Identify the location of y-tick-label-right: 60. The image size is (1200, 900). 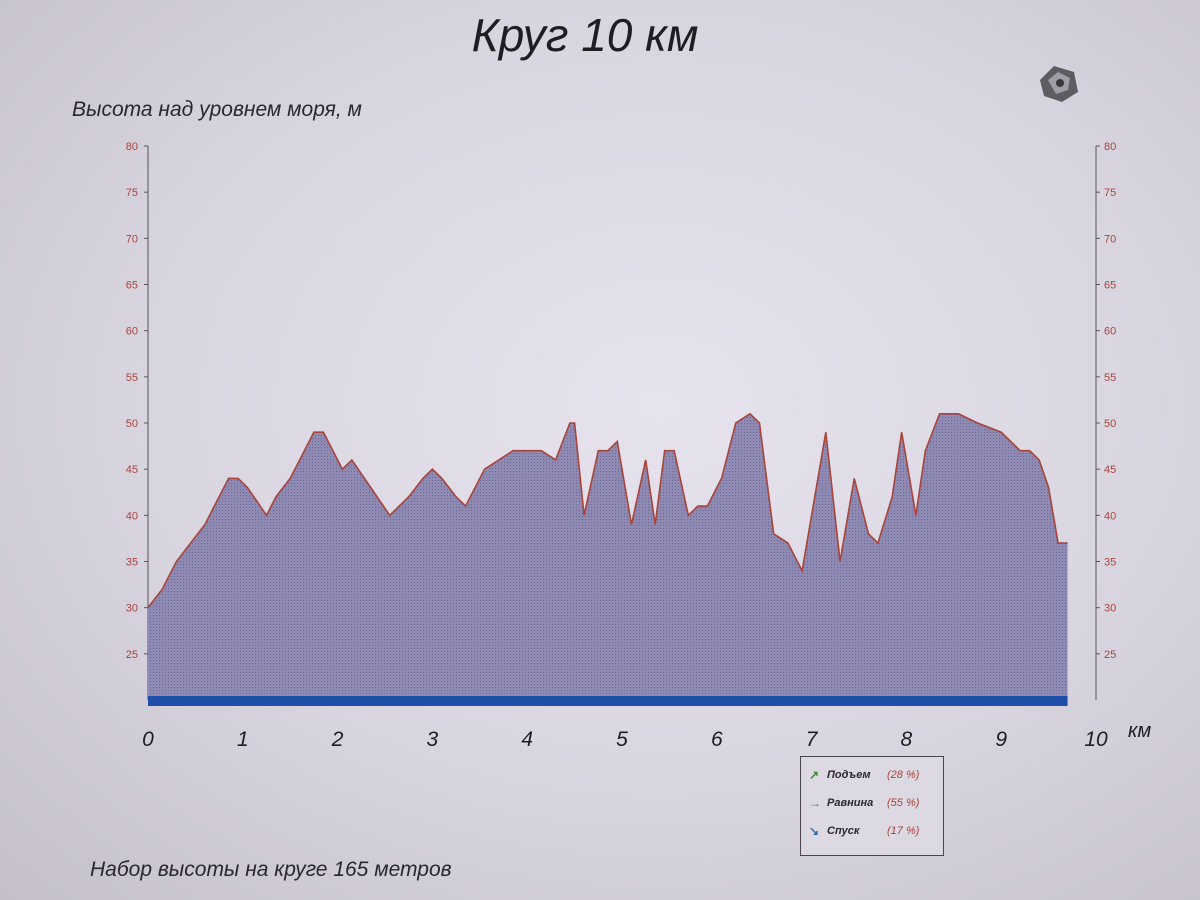
(1110, 332).